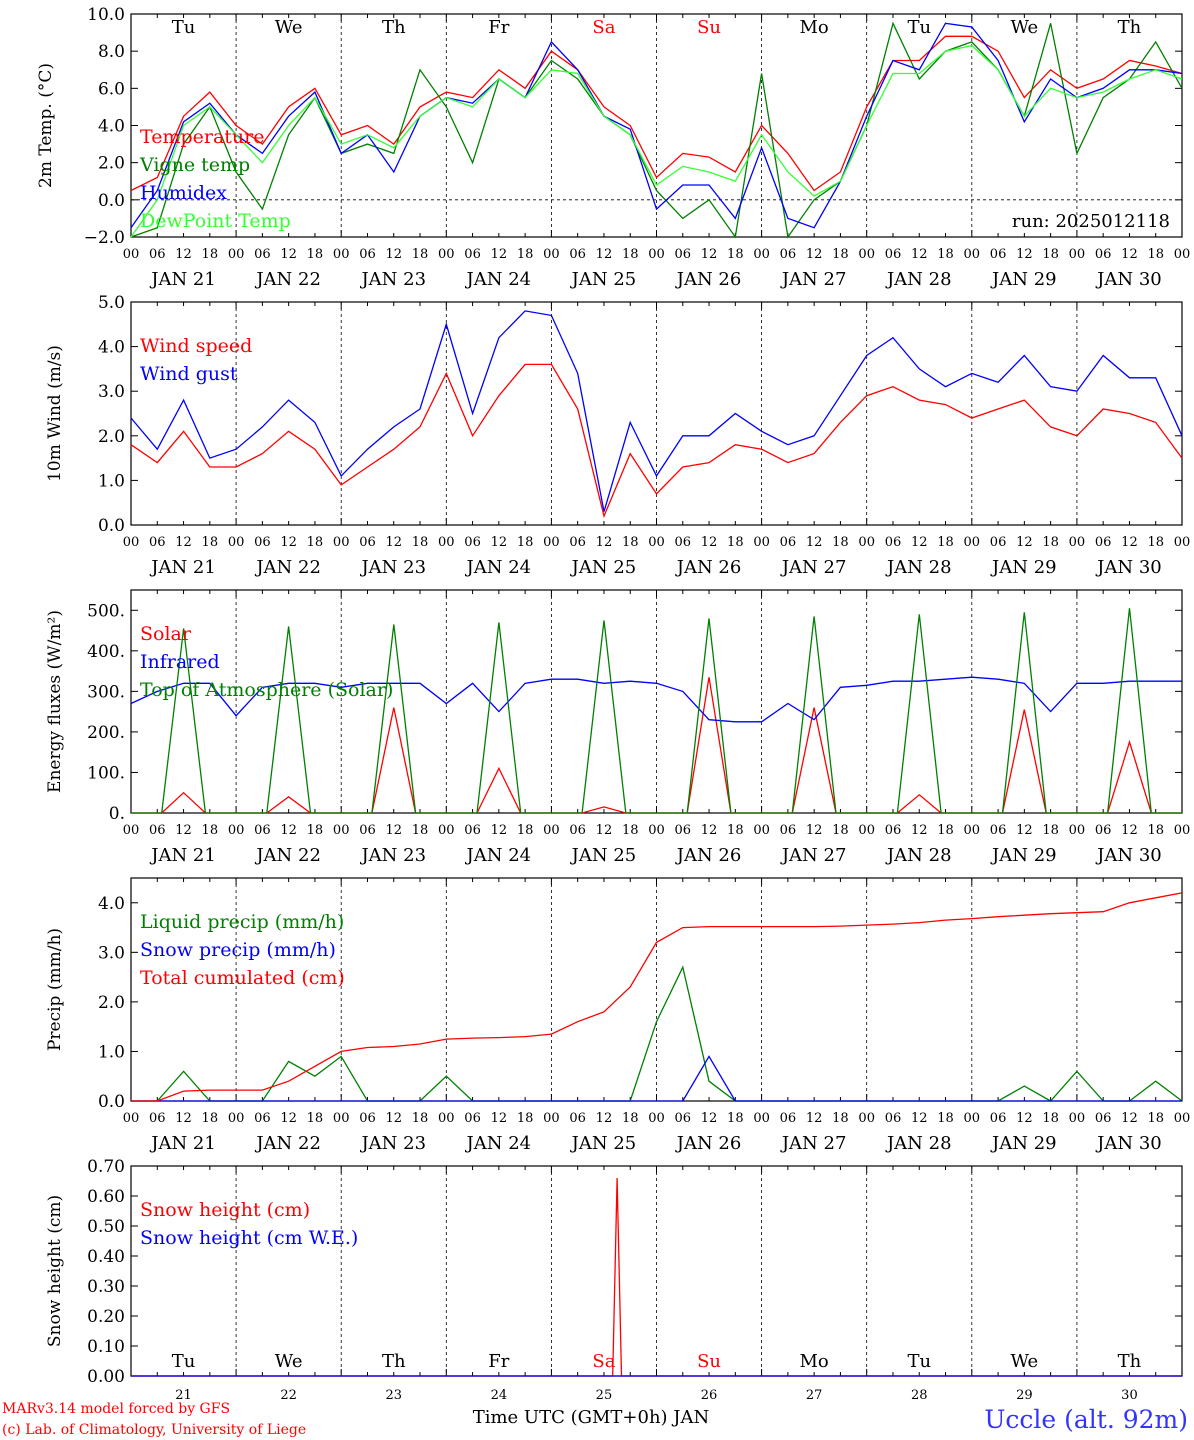  I want to click on y-tick-label: 0.0, so click(111, 526).